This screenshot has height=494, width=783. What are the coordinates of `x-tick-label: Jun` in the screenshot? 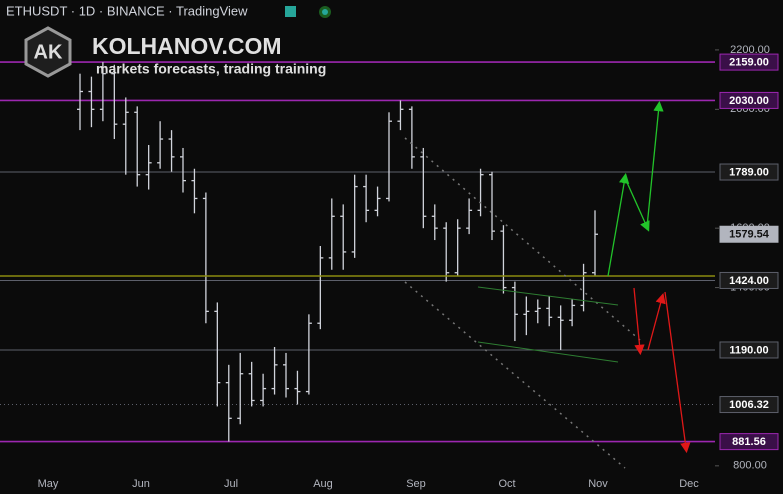 It's located at (141, 484).